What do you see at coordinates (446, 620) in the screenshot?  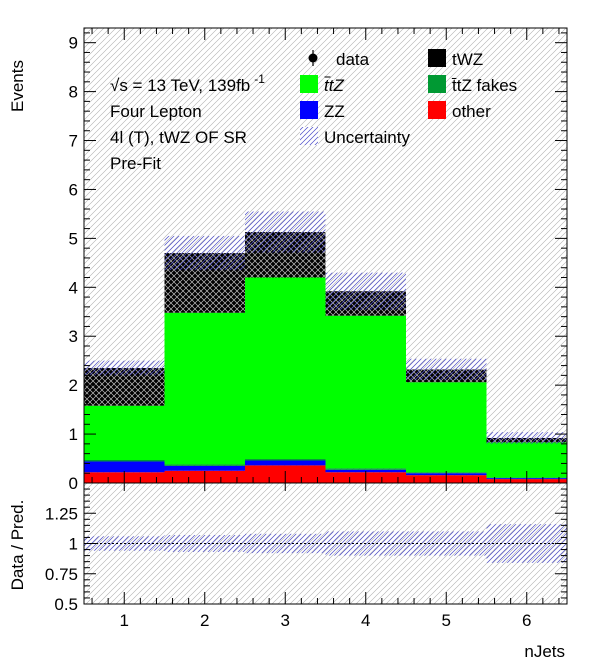 I see `x-tick-label: 5` at bounding box center [446, 620].